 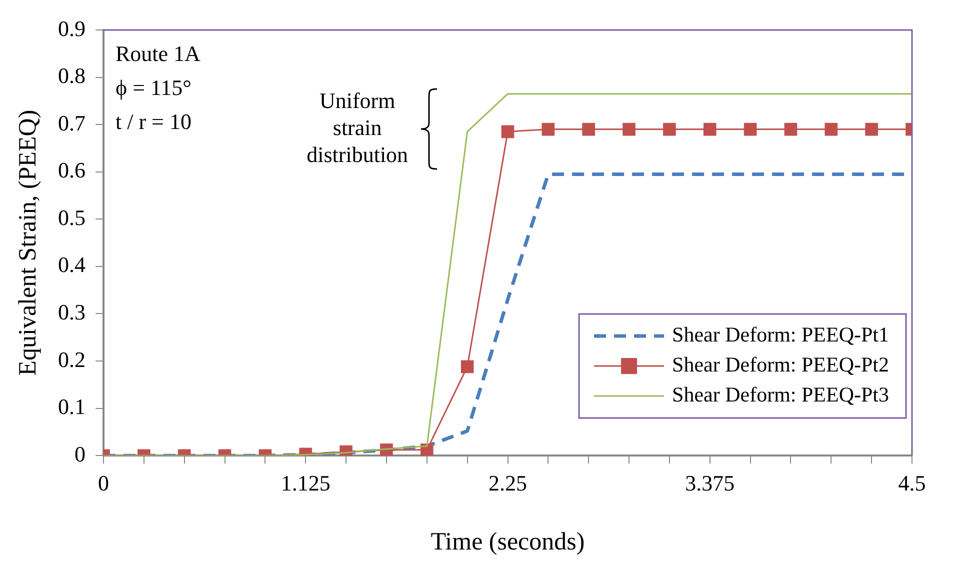 I want to click on x-tick-label: 2.25, so click(x=507, y=483).